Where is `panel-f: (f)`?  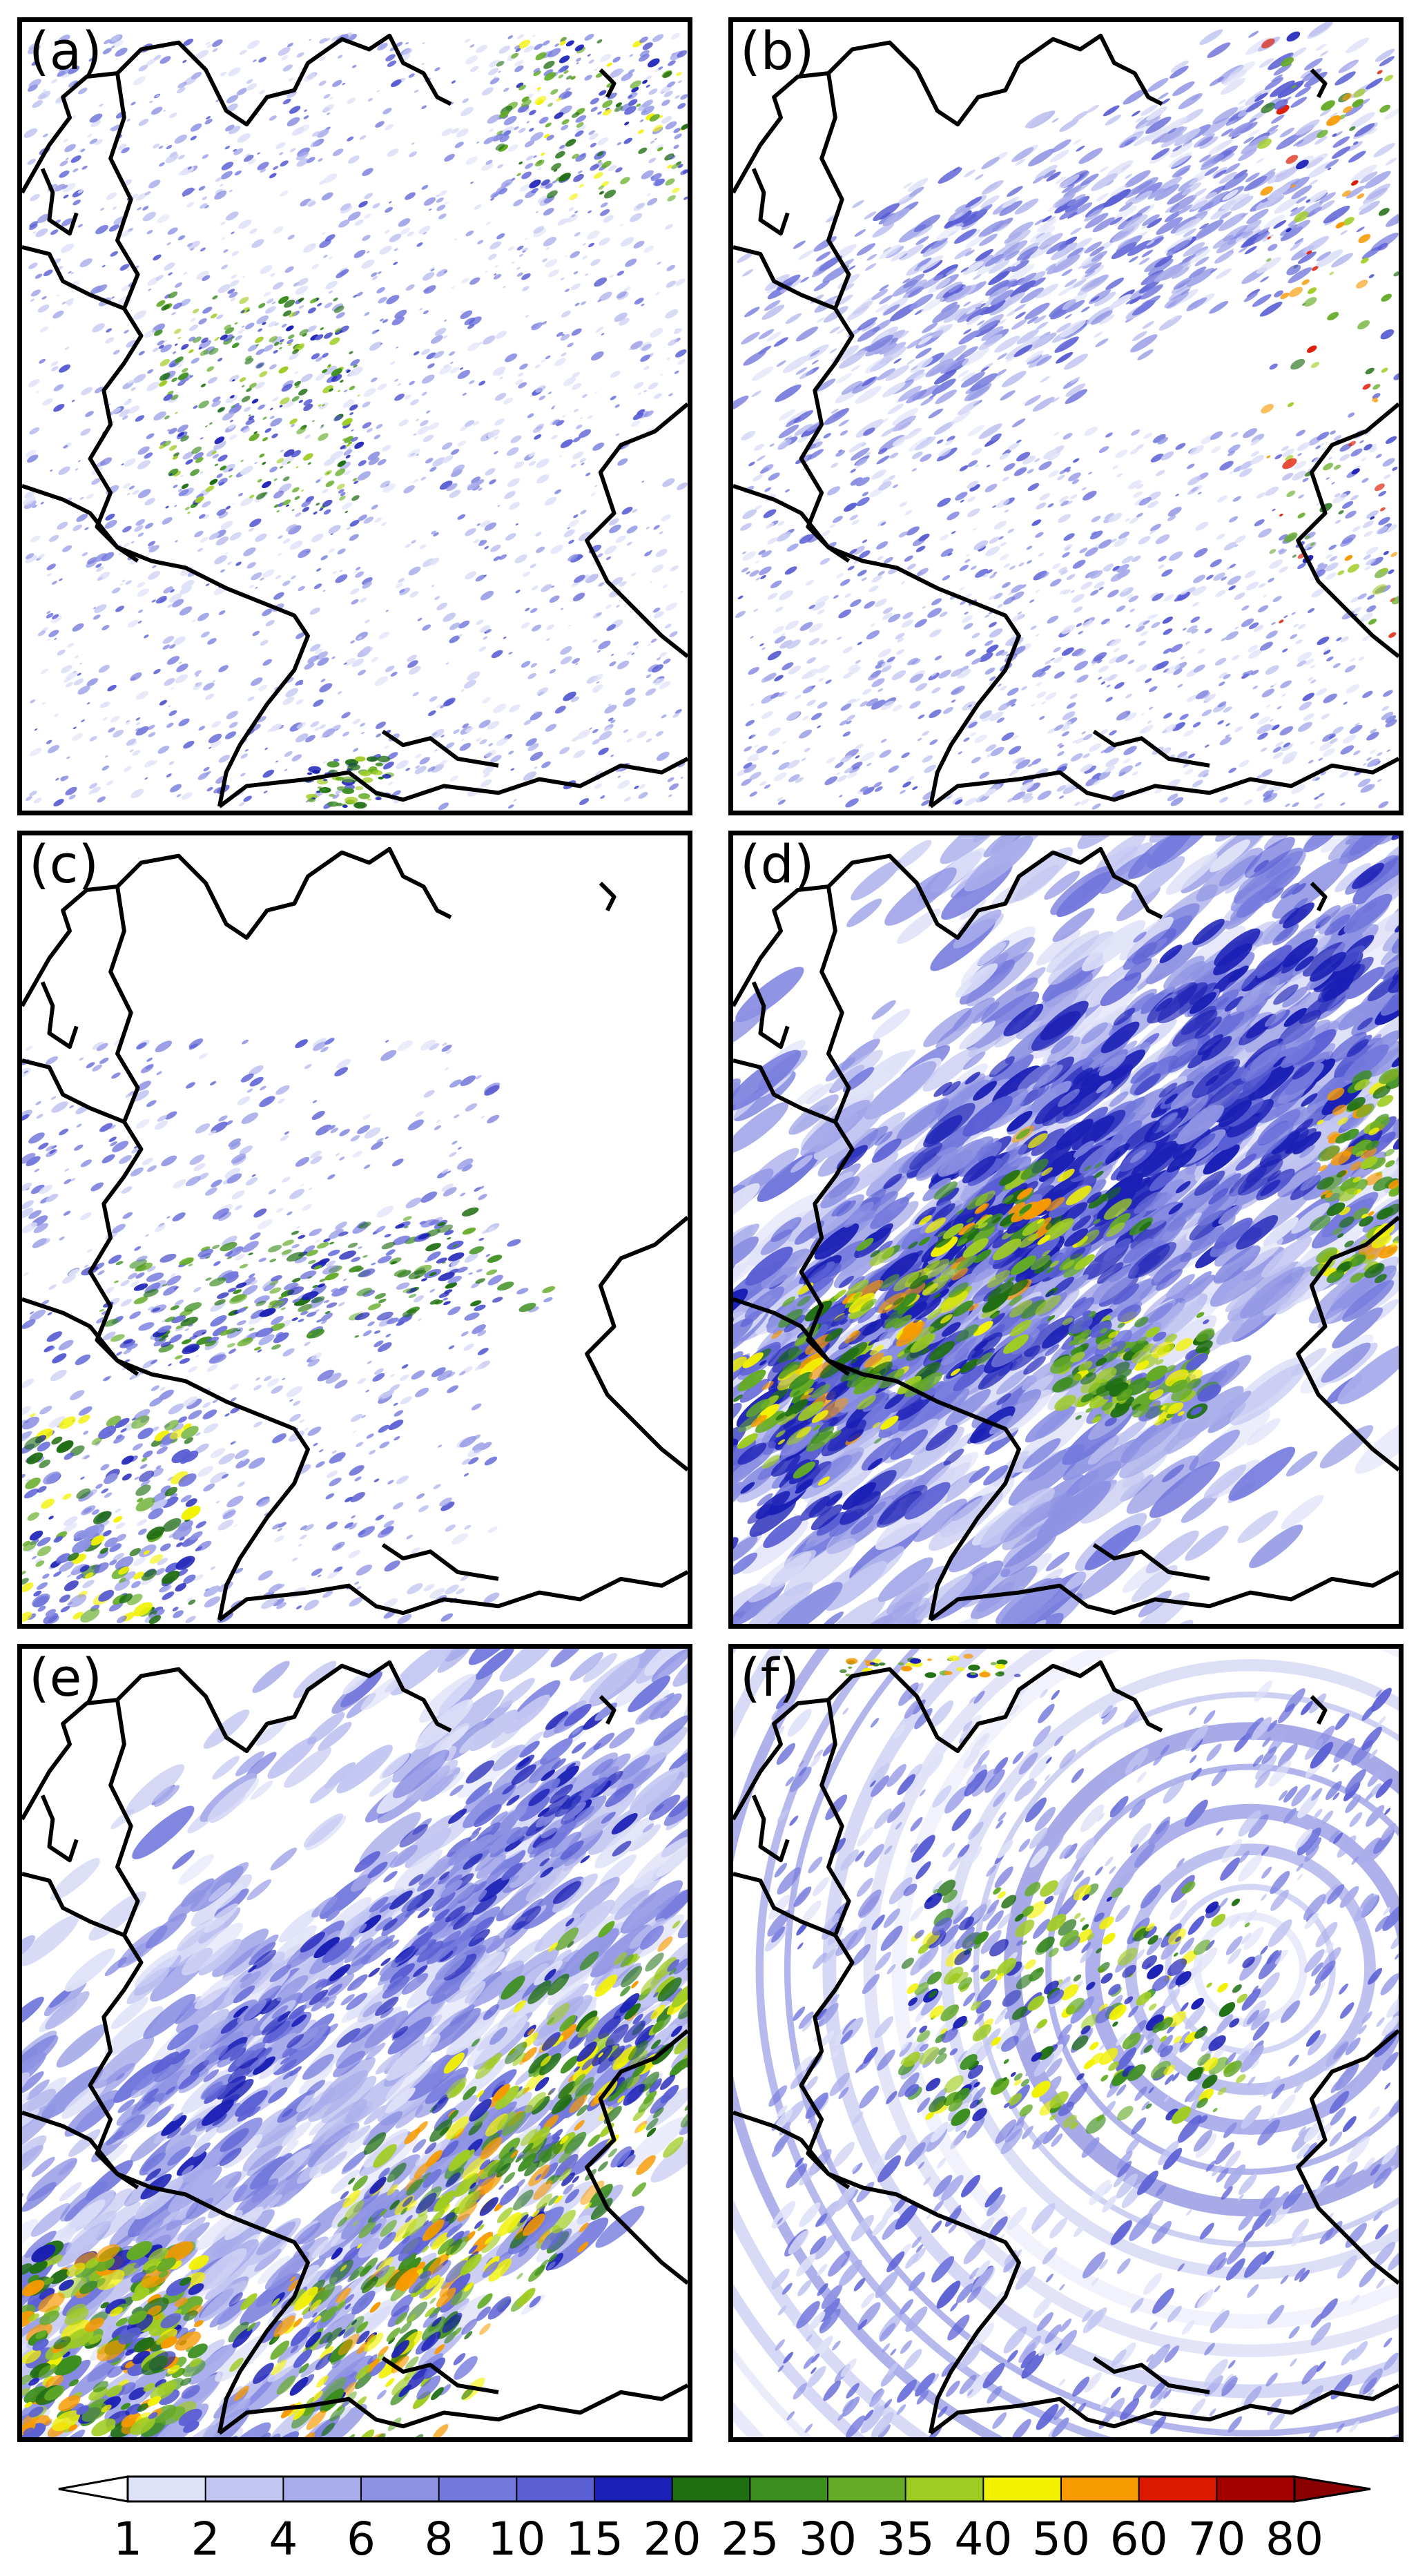
panel-f: (f) is located at coordinates (1066, 2043).